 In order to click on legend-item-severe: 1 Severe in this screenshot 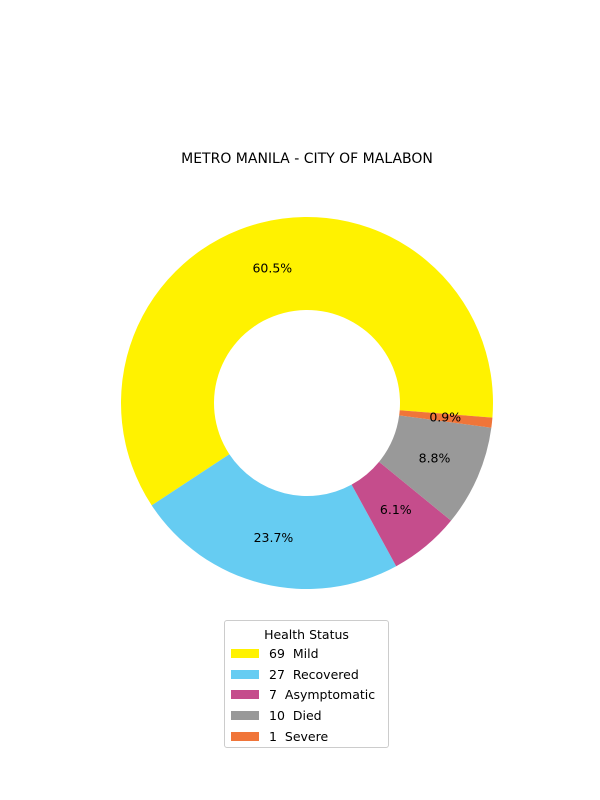, I will do `click(306, 736)`.